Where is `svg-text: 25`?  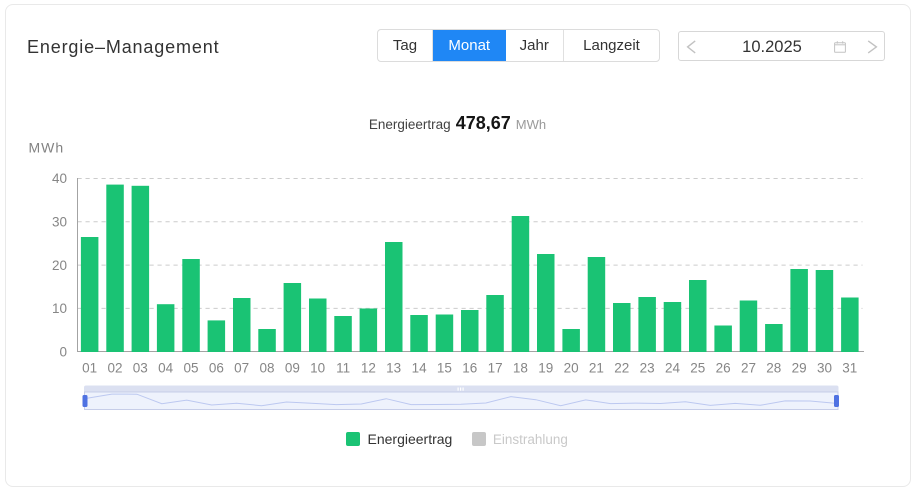 svg-text: 25 is located at coordinates (697, 367).